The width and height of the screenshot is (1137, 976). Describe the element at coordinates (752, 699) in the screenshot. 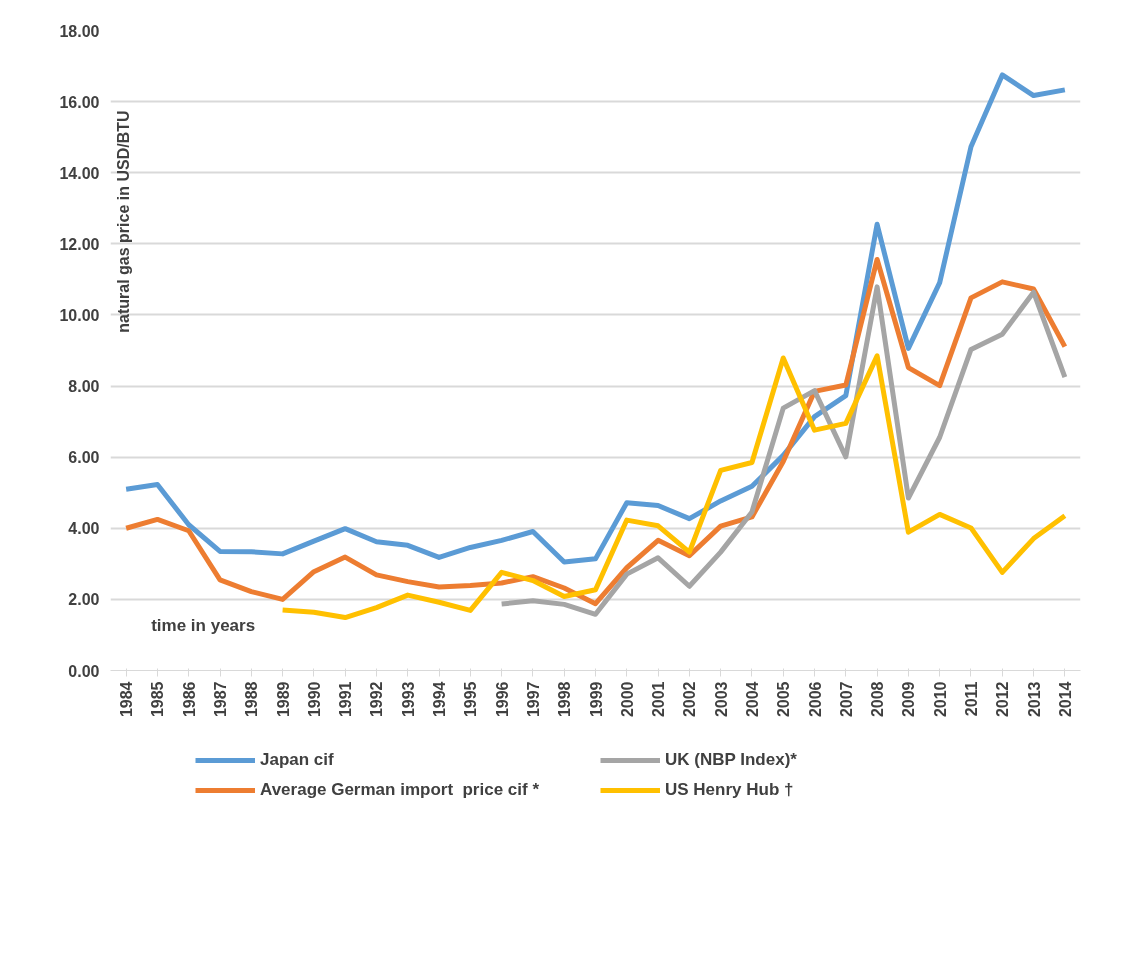

I see `x-tick-label: 2004` at that location.